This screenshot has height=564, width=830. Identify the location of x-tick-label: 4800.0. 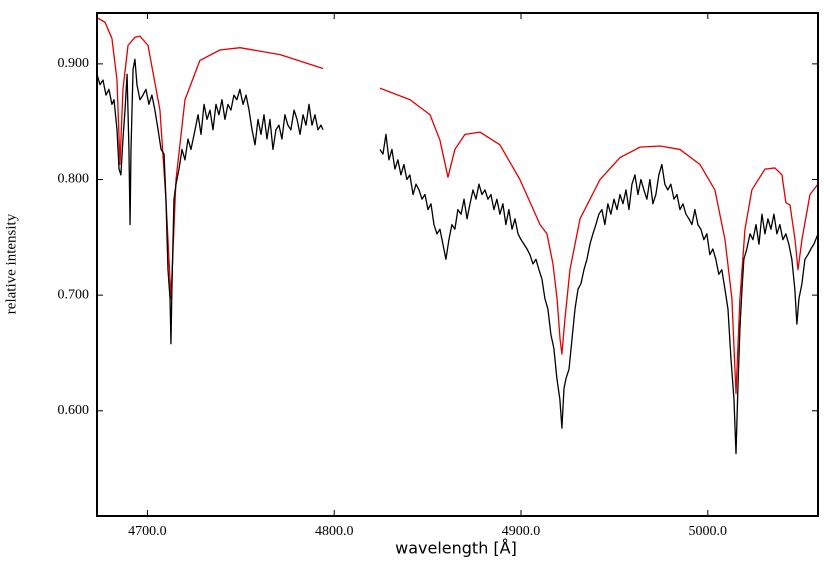
(334, 531).